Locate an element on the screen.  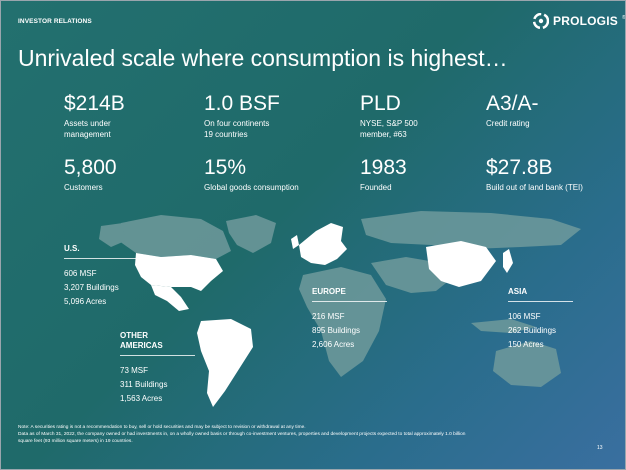
stat-founded: 1983 Founded is located at coordinates (422, 175).